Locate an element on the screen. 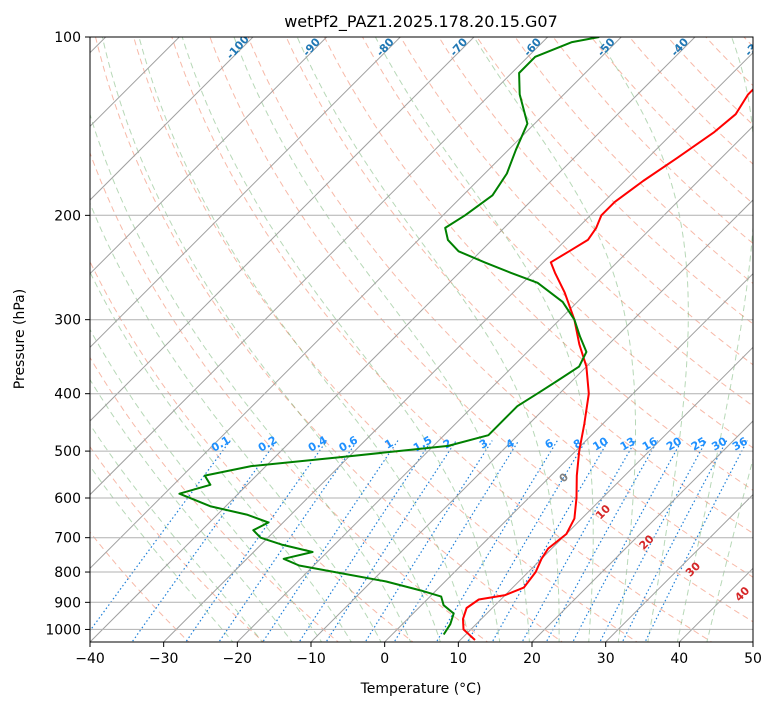 The width and height of the screenshot is (775, 708). x-tick-label: −40 is located at coordinates (90, 659).